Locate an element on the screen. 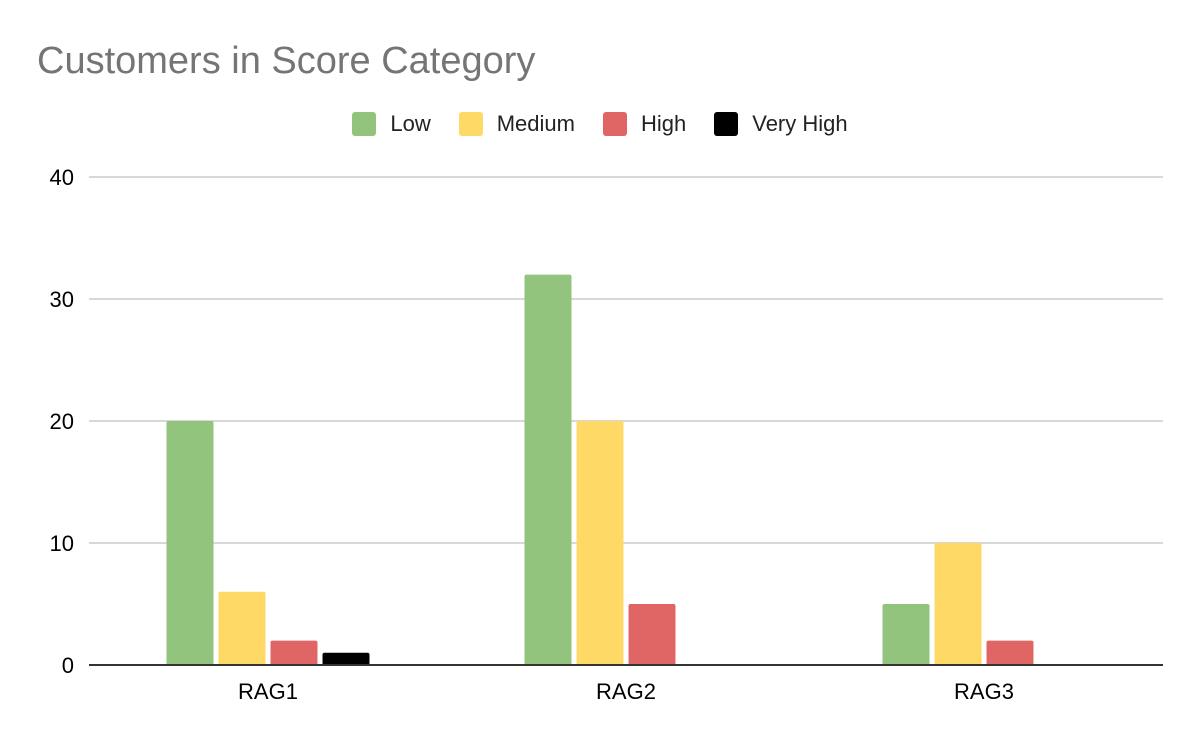 This screenshot has height=742, width=1200. legend-label-high: High is located at coordinates (663, 123).